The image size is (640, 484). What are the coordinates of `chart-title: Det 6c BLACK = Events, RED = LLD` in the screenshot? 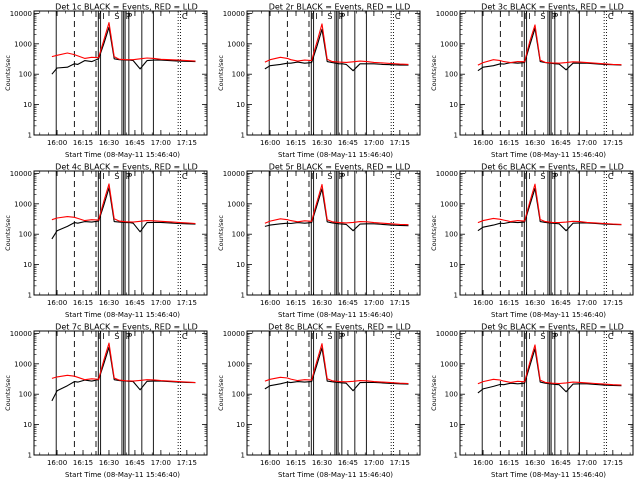 It's located at (552, 167).